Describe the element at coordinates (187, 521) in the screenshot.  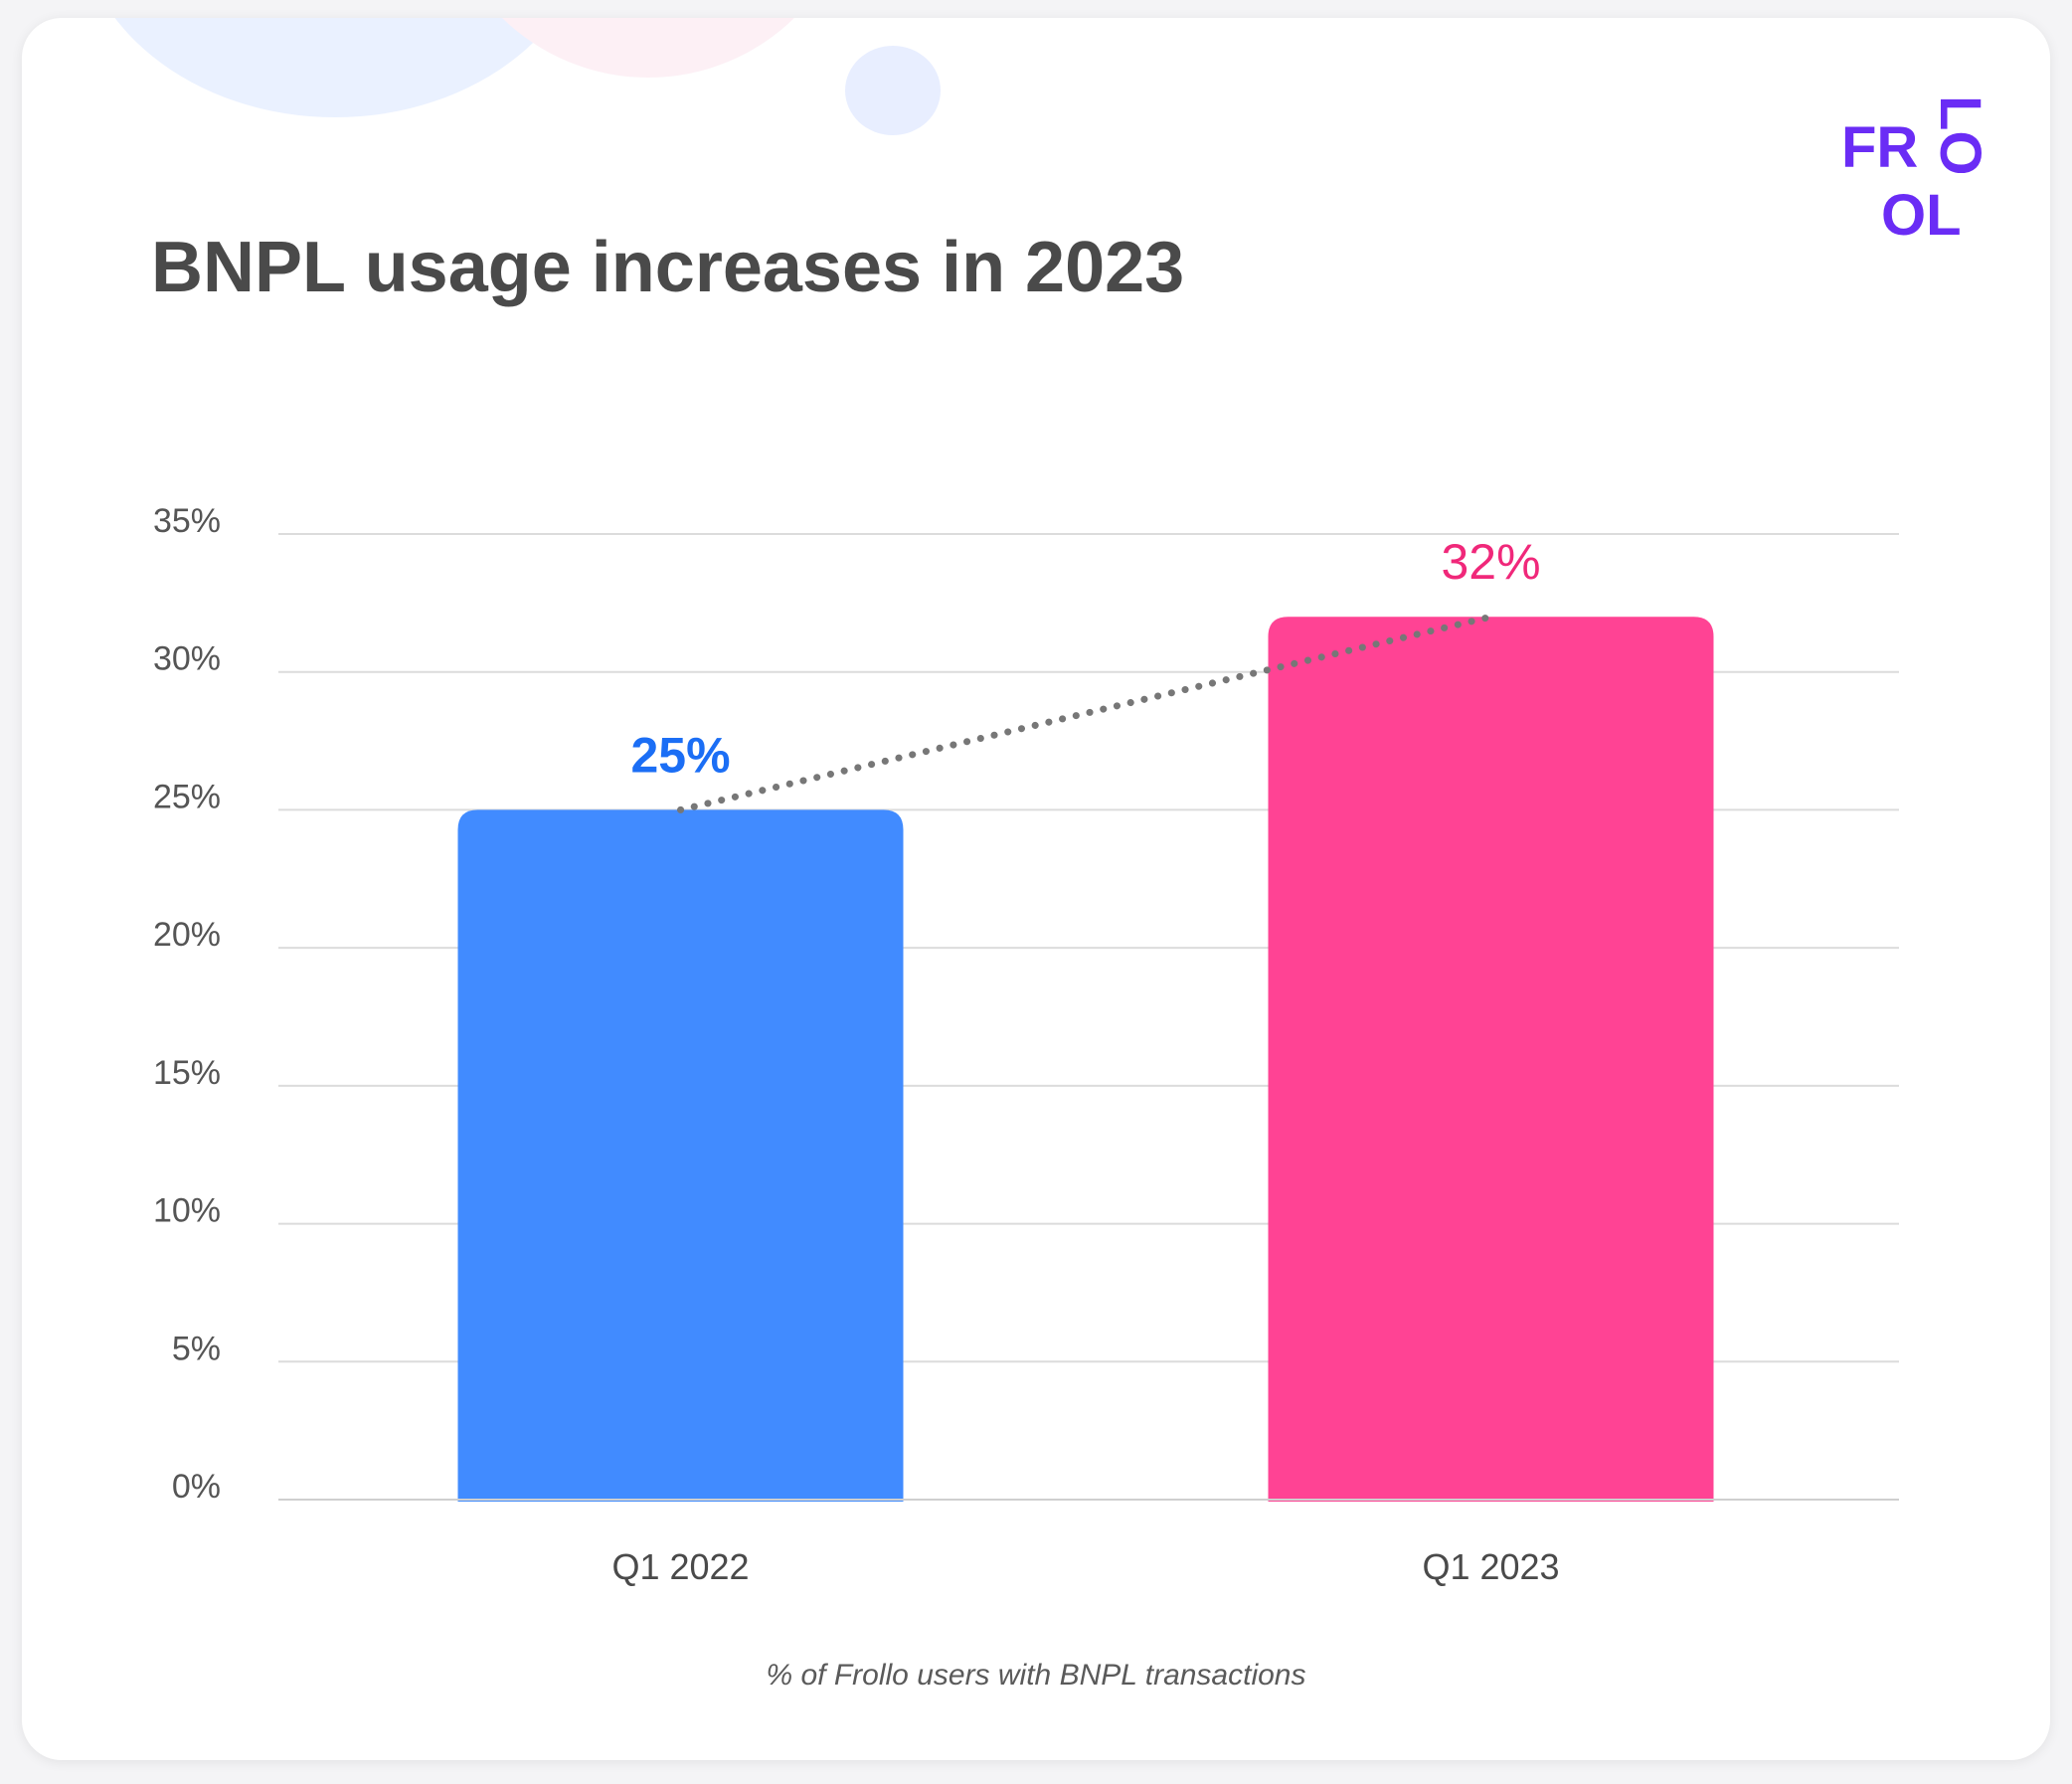
I see `y-tick-label: 35%` at that location.